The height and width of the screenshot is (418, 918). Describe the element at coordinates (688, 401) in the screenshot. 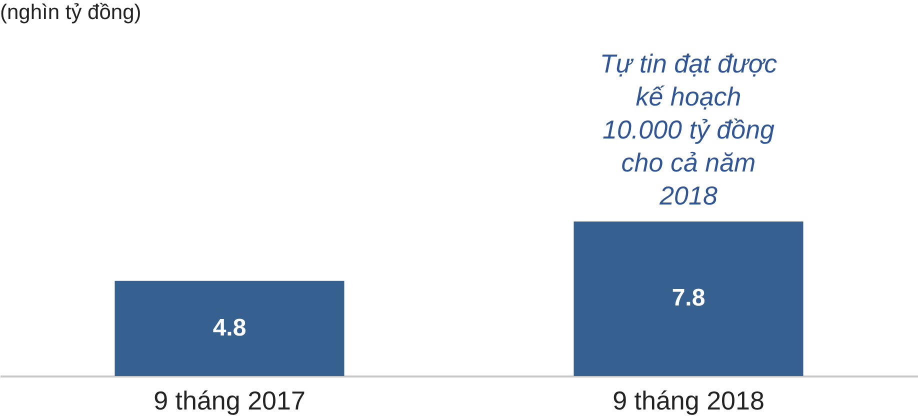

I see `x-tick-label: 9 tháng 2018` at that location.